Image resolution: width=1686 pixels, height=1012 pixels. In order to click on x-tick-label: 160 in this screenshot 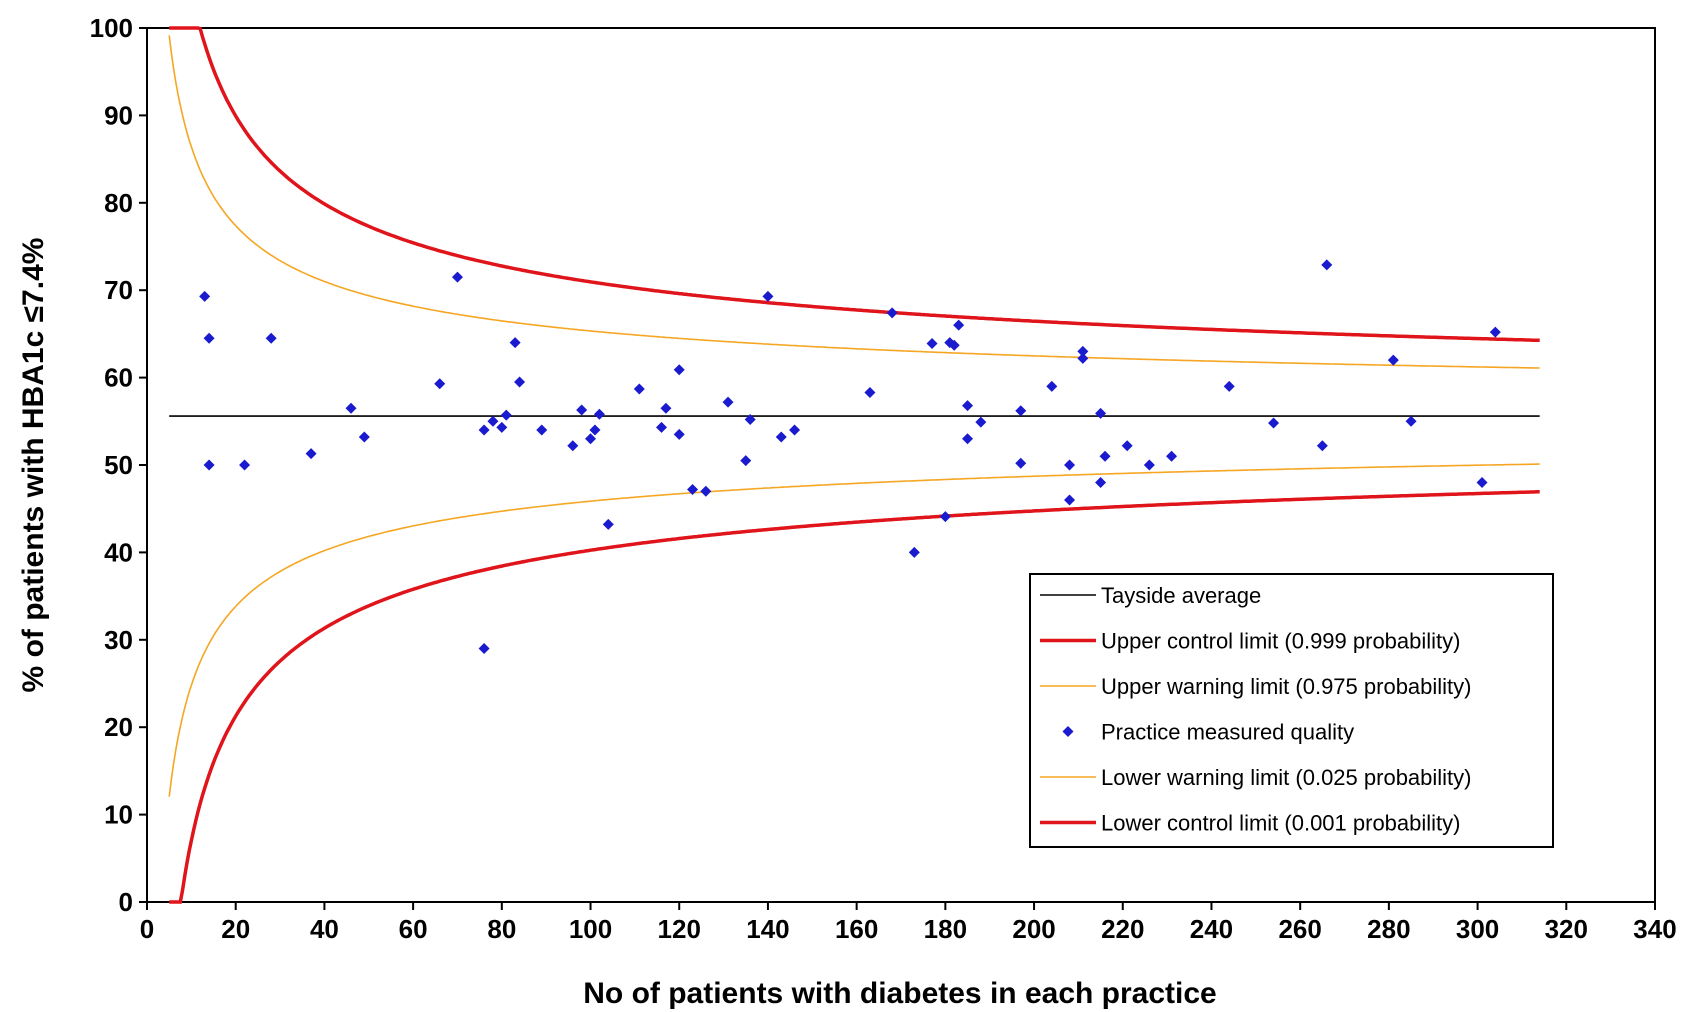, I will do `click(856, 929)`.